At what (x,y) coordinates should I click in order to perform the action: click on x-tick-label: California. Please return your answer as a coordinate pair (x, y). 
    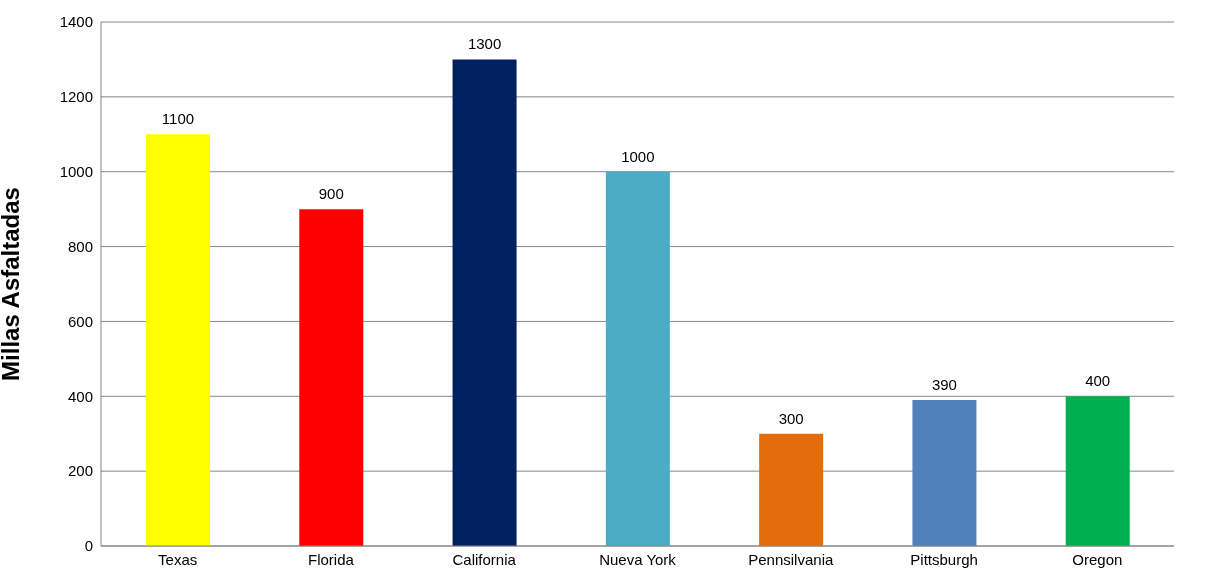
    Looking at the image, I should click on (484, 559).